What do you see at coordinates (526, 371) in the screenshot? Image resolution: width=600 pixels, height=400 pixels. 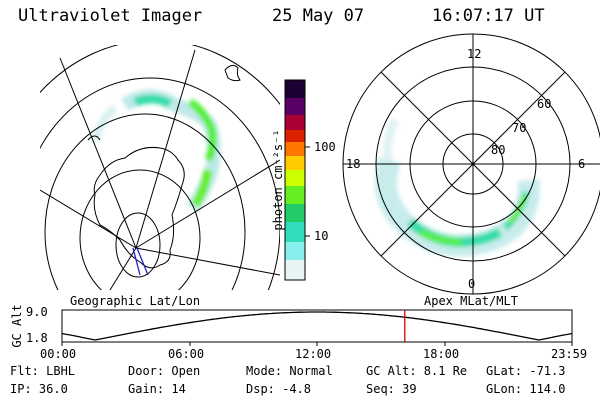 I see `status-glat: GLat: -71.3` at bounding box center [526, 371].